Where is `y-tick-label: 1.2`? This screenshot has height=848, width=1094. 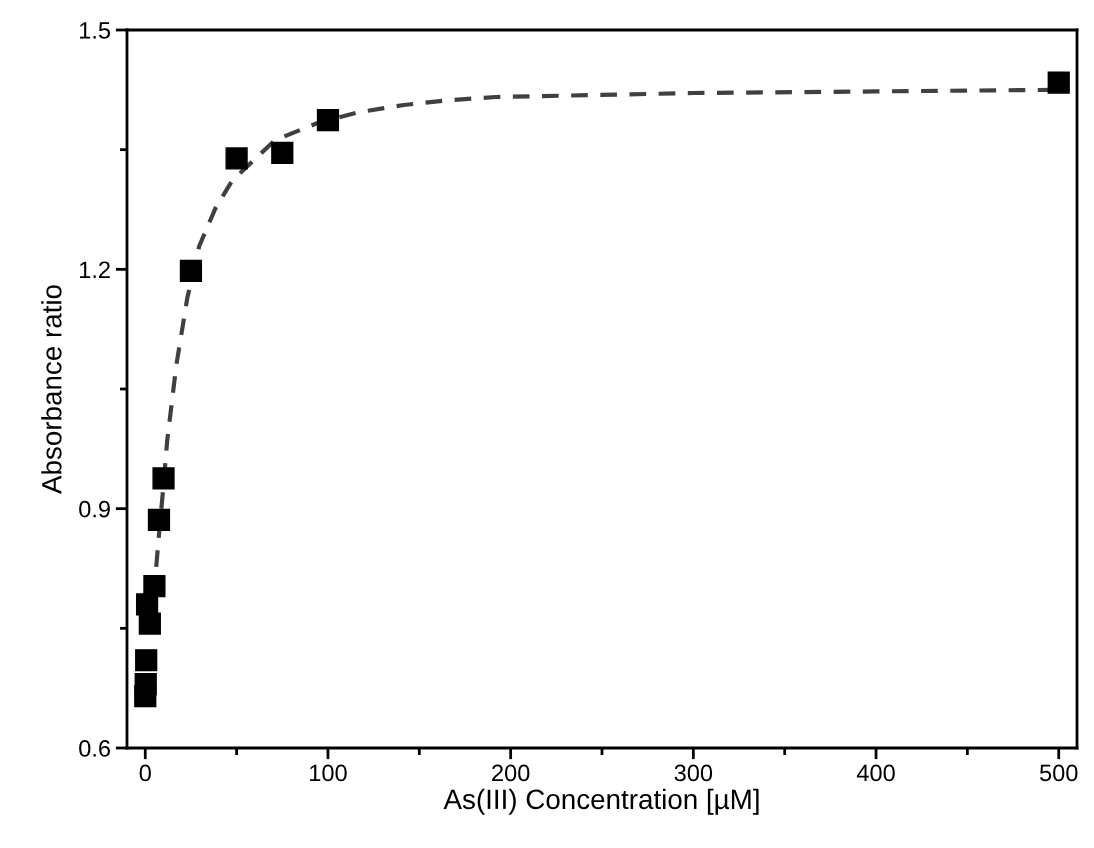
y-tick-label: 1.2 is located at coordinates (95, 269).